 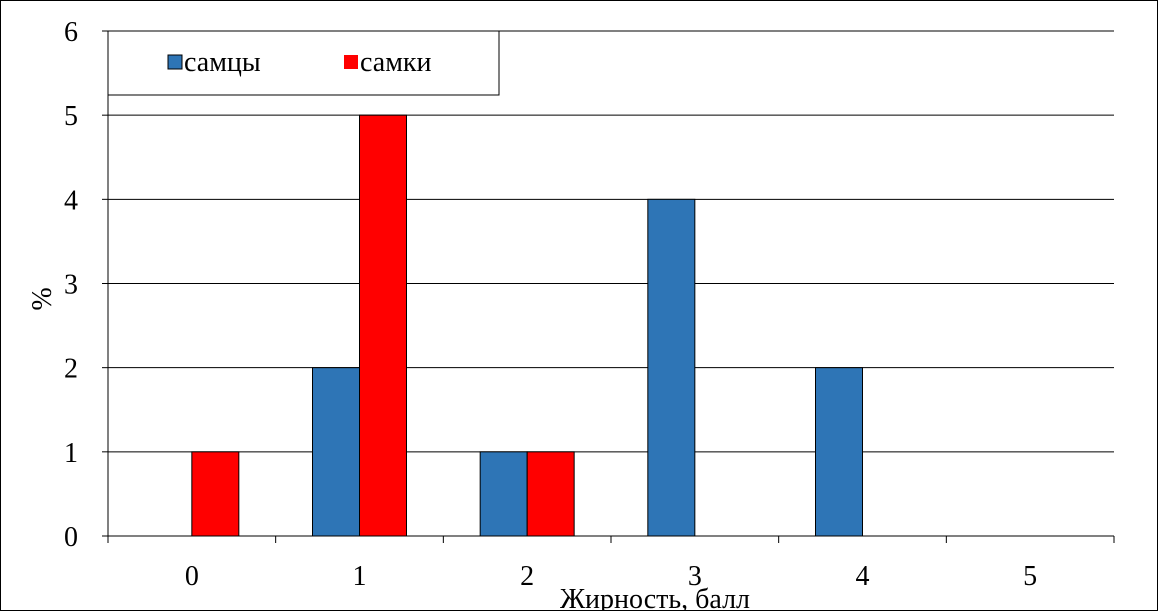 I want to click on x-tick-label: 5, so click(x=1030, y=576).